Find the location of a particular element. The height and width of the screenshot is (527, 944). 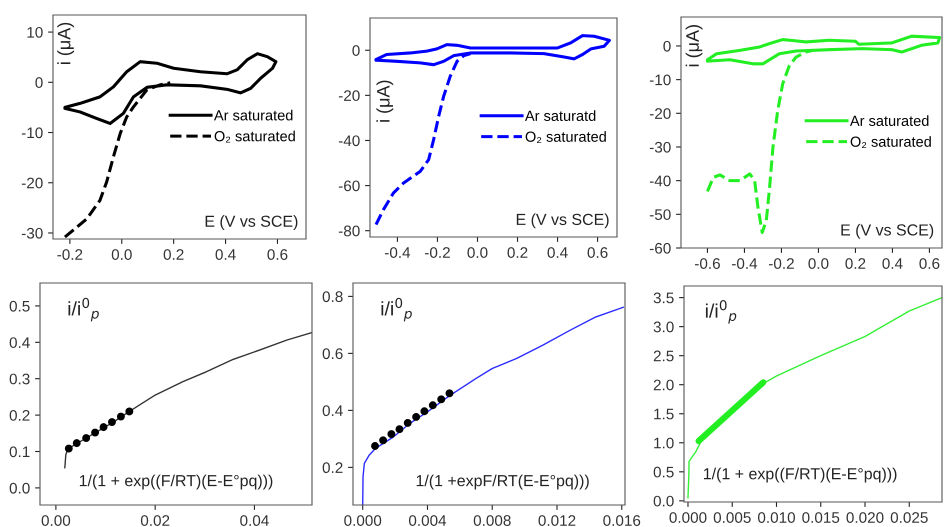

y-tick-label: 1.0 is located at coordinates (664, 443).